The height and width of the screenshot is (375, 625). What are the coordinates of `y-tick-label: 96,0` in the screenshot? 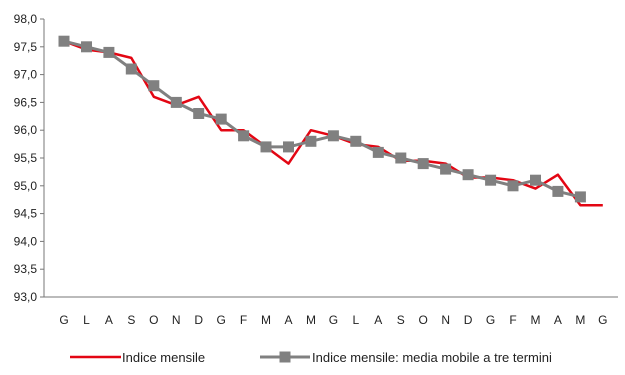 It's located at (26, 130).